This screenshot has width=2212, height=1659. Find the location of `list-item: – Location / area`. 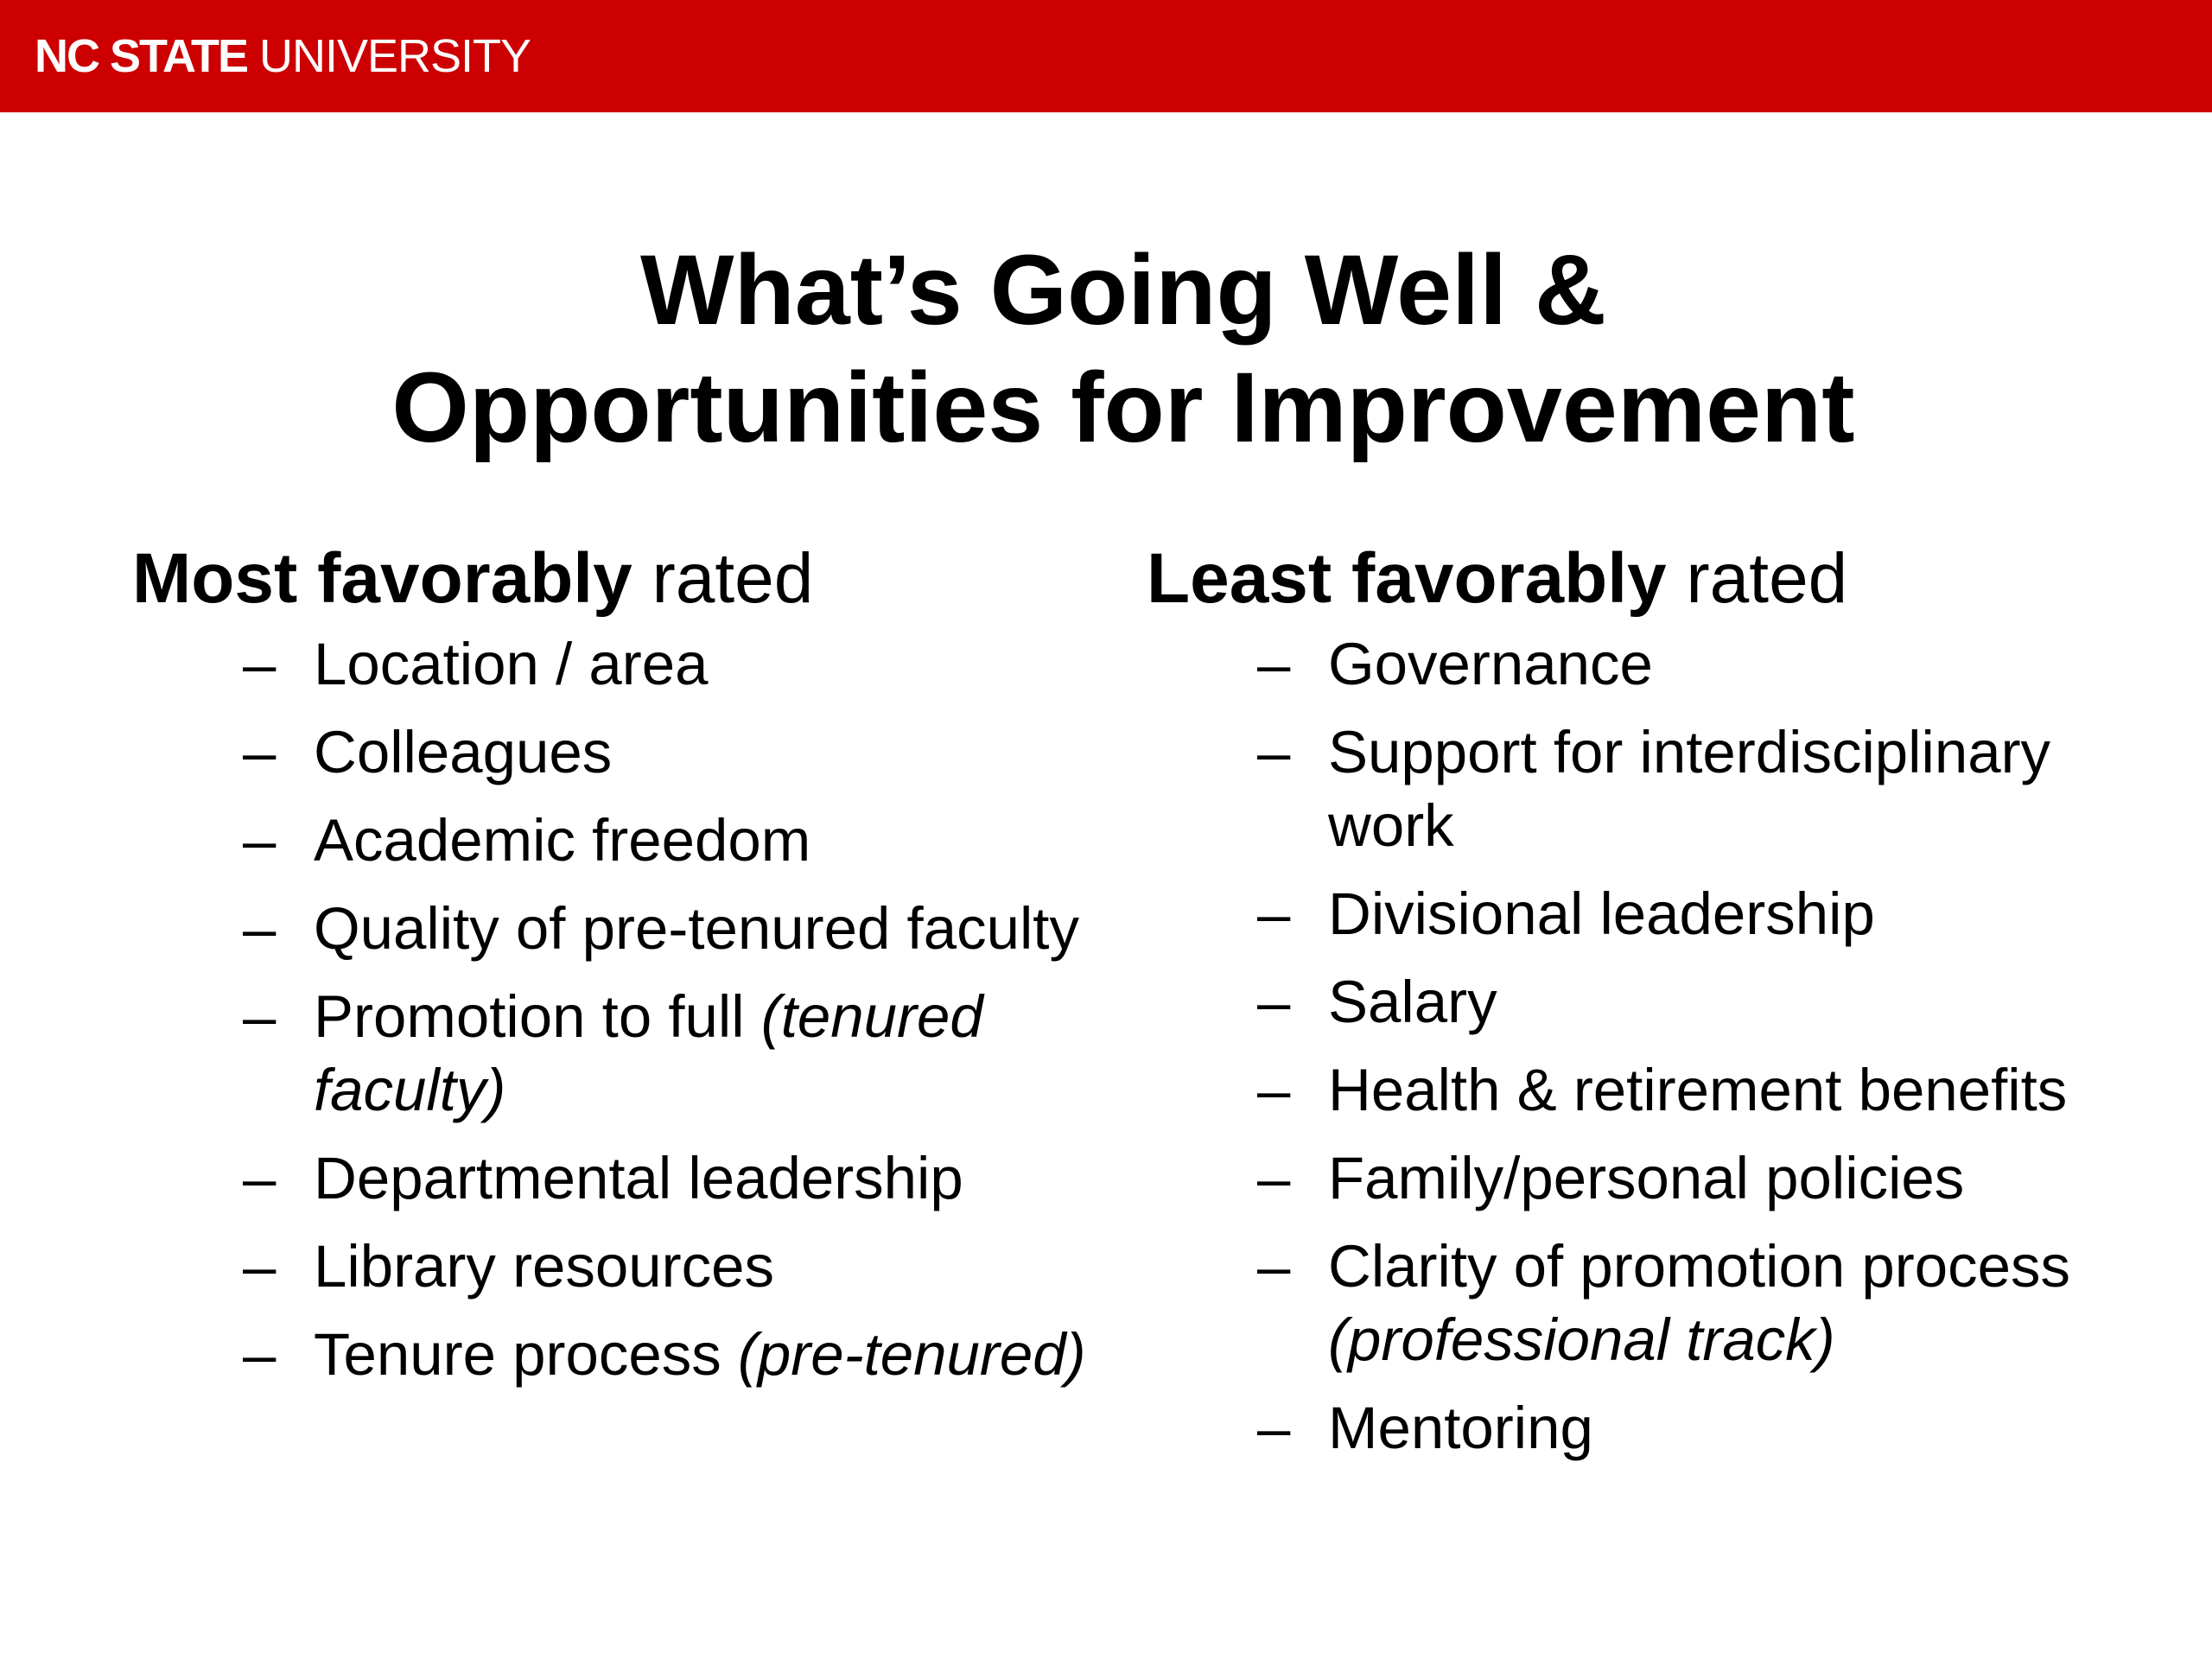

list-item: – Location / area is located at coordinates (624, 664).